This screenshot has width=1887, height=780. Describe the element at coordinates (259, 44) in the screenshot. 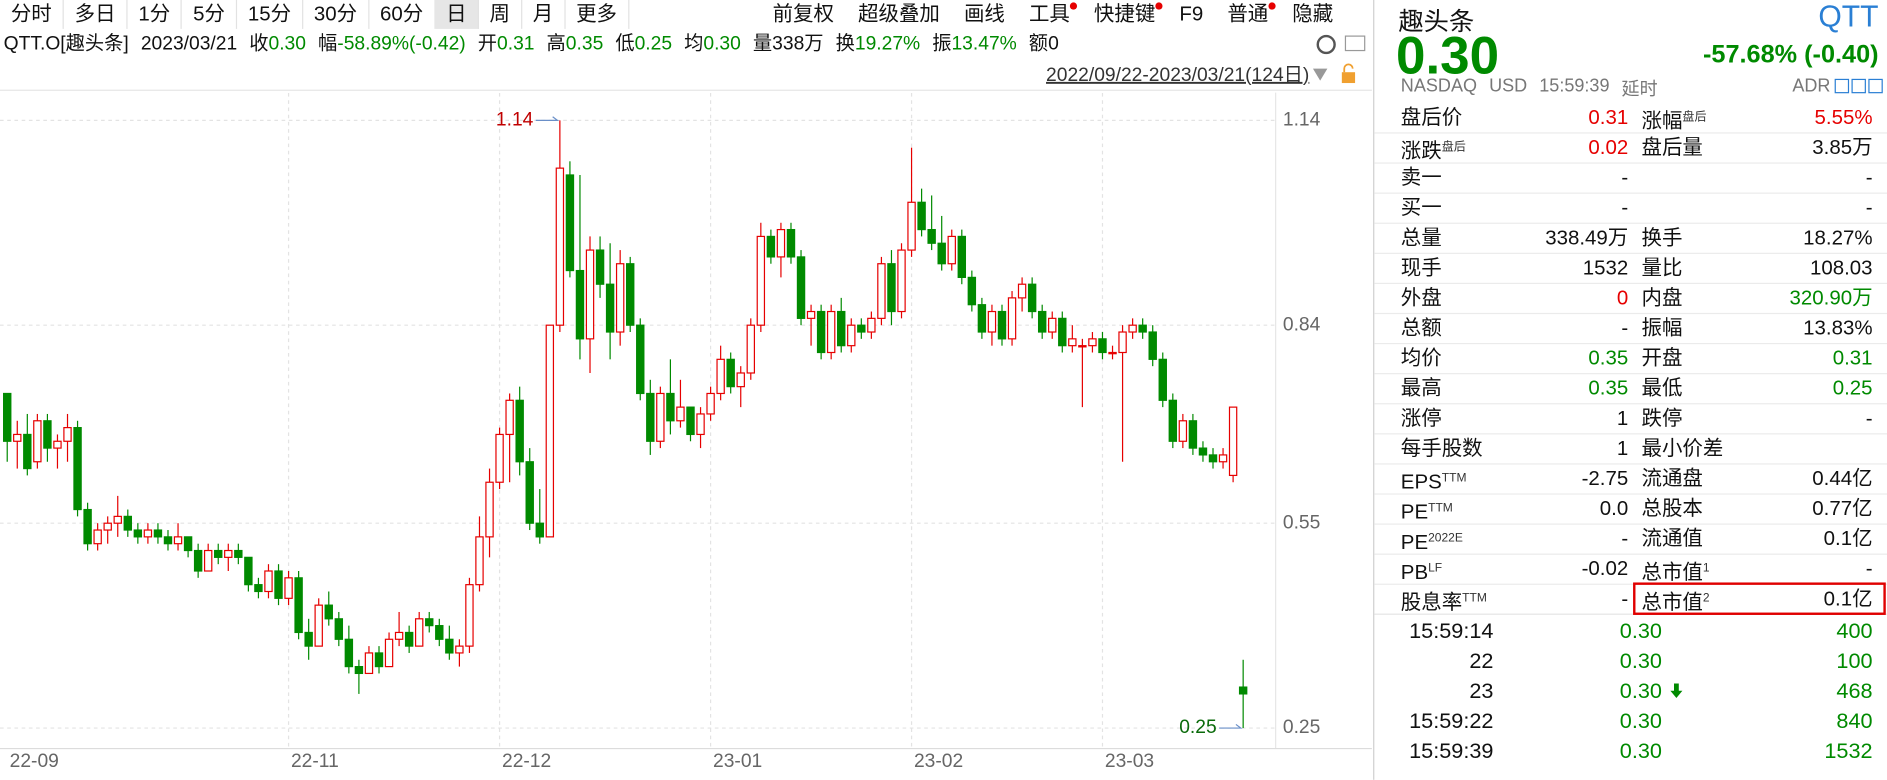

I see `quote-label: 收` at that location.